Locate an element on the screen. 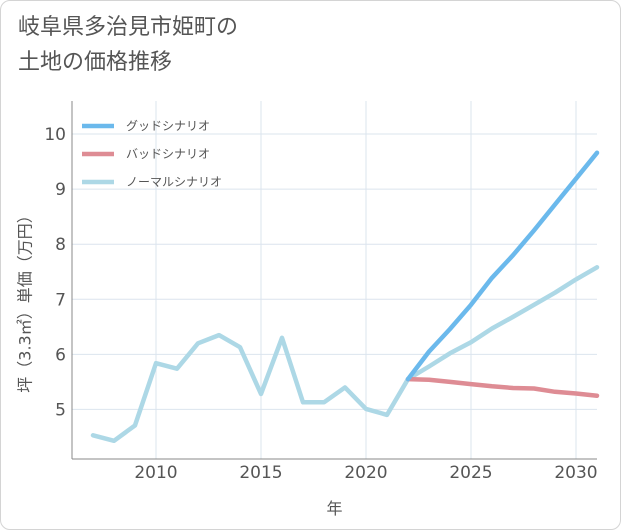 The width and height of the screenshot is (621, 530). y-tick-label: 8 is located at coordinates (60, 245).